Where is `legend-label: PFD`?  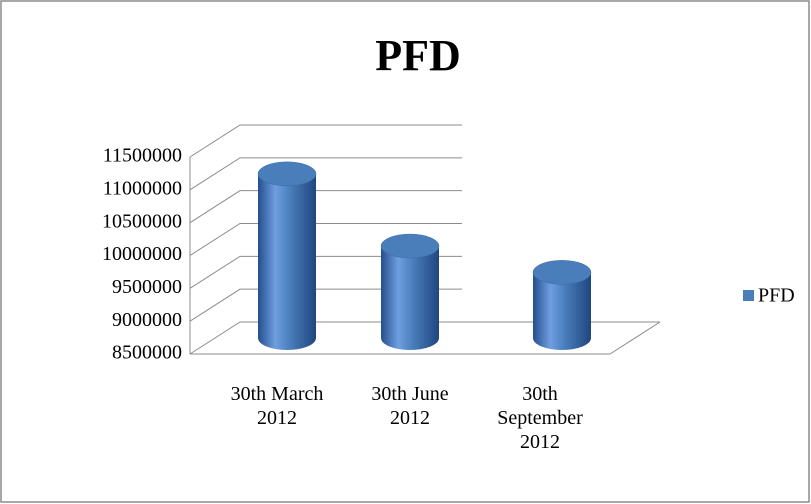
legend-label: PFD is located at coordinates (776, 296).